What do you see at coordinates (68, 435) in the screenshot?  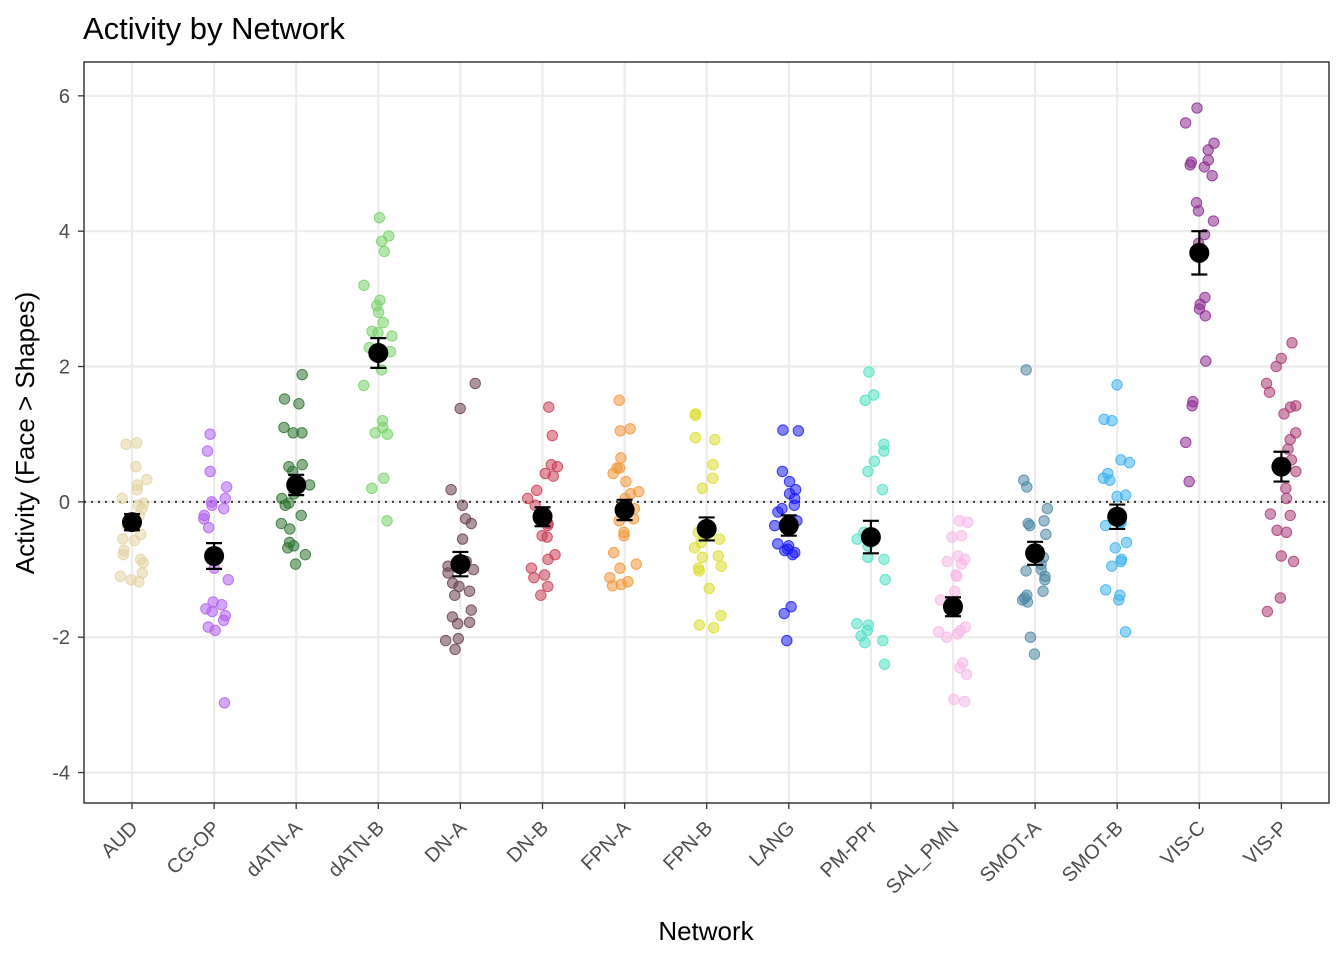 I see `y-axis: -4 -2 0 2 4 6` at bounding box center [68, 435].